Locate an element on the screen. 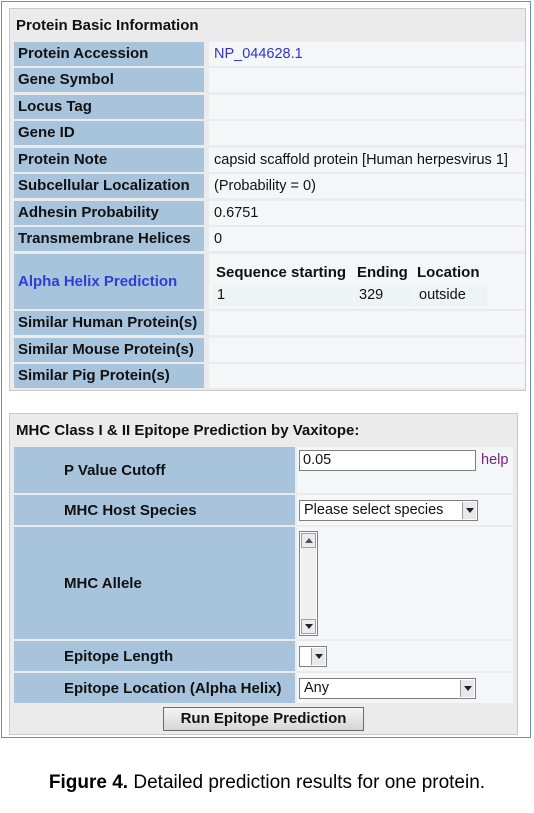 Image resolution: width=534 pixels, height=813 pixels. epitope-length-select is located at coordinates (313, 656).